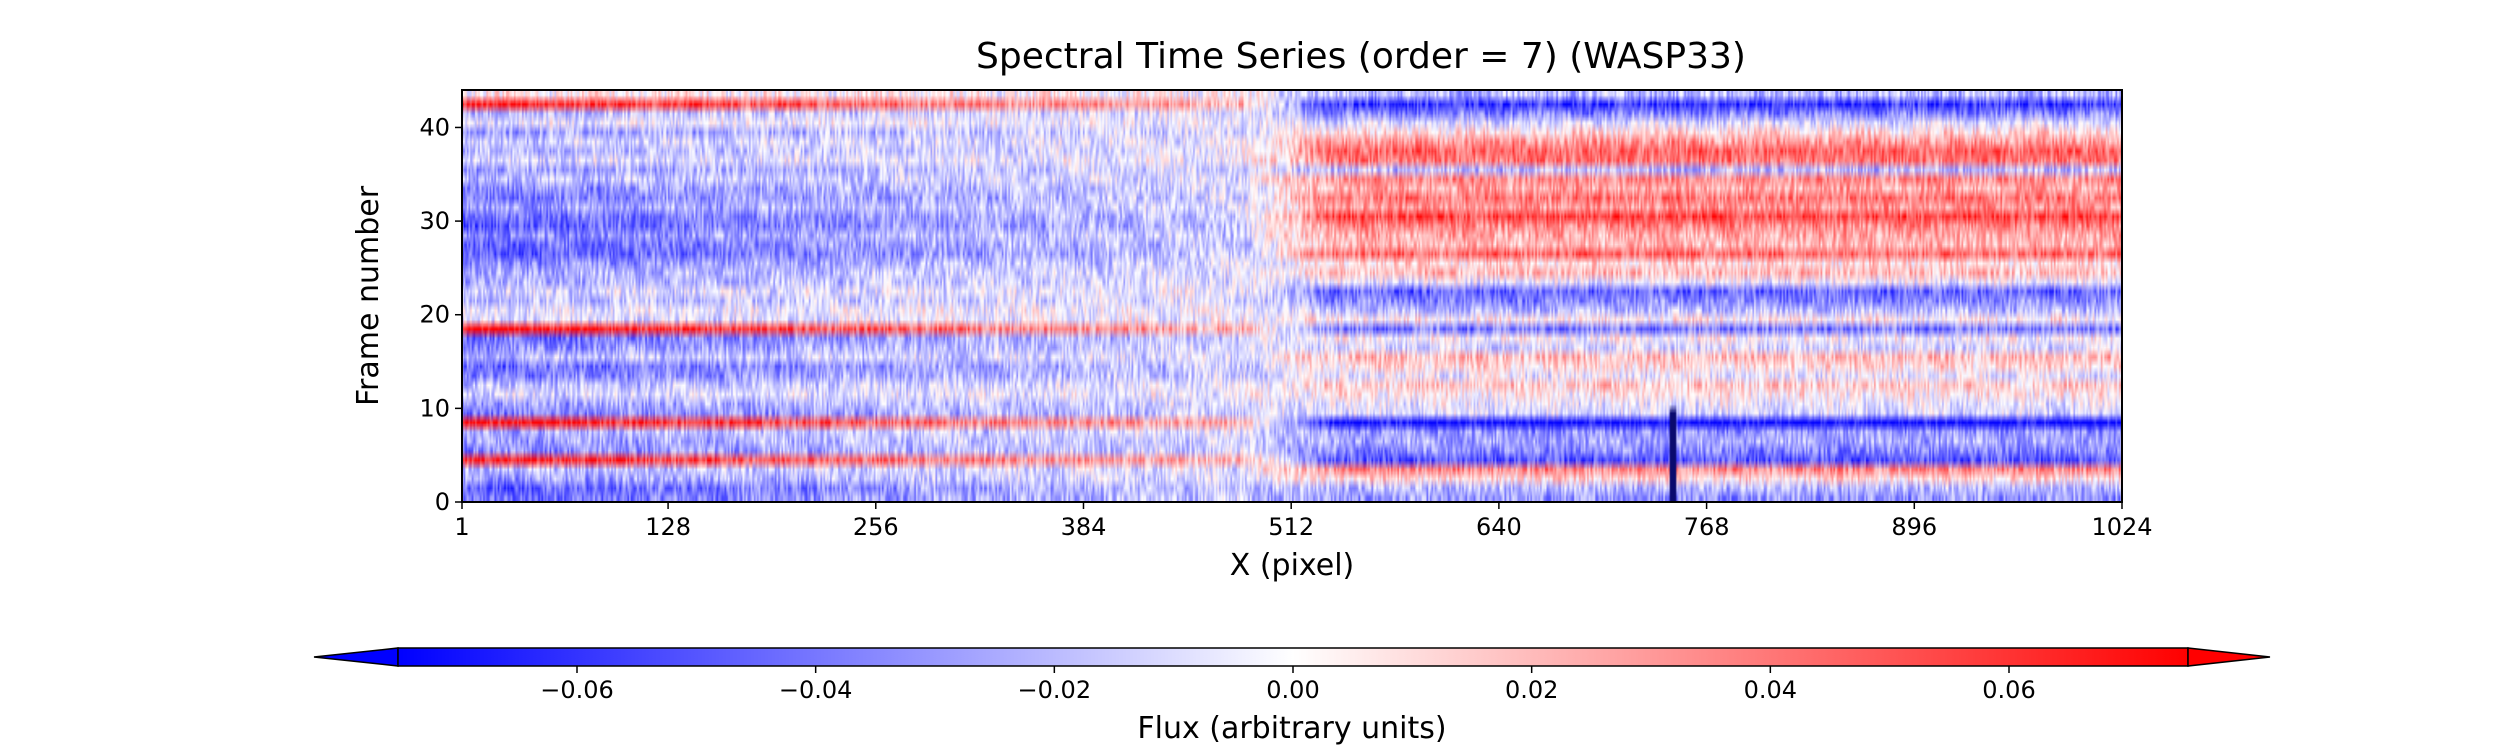  I want to click on y-tick-label: 30, so click(434, 221).